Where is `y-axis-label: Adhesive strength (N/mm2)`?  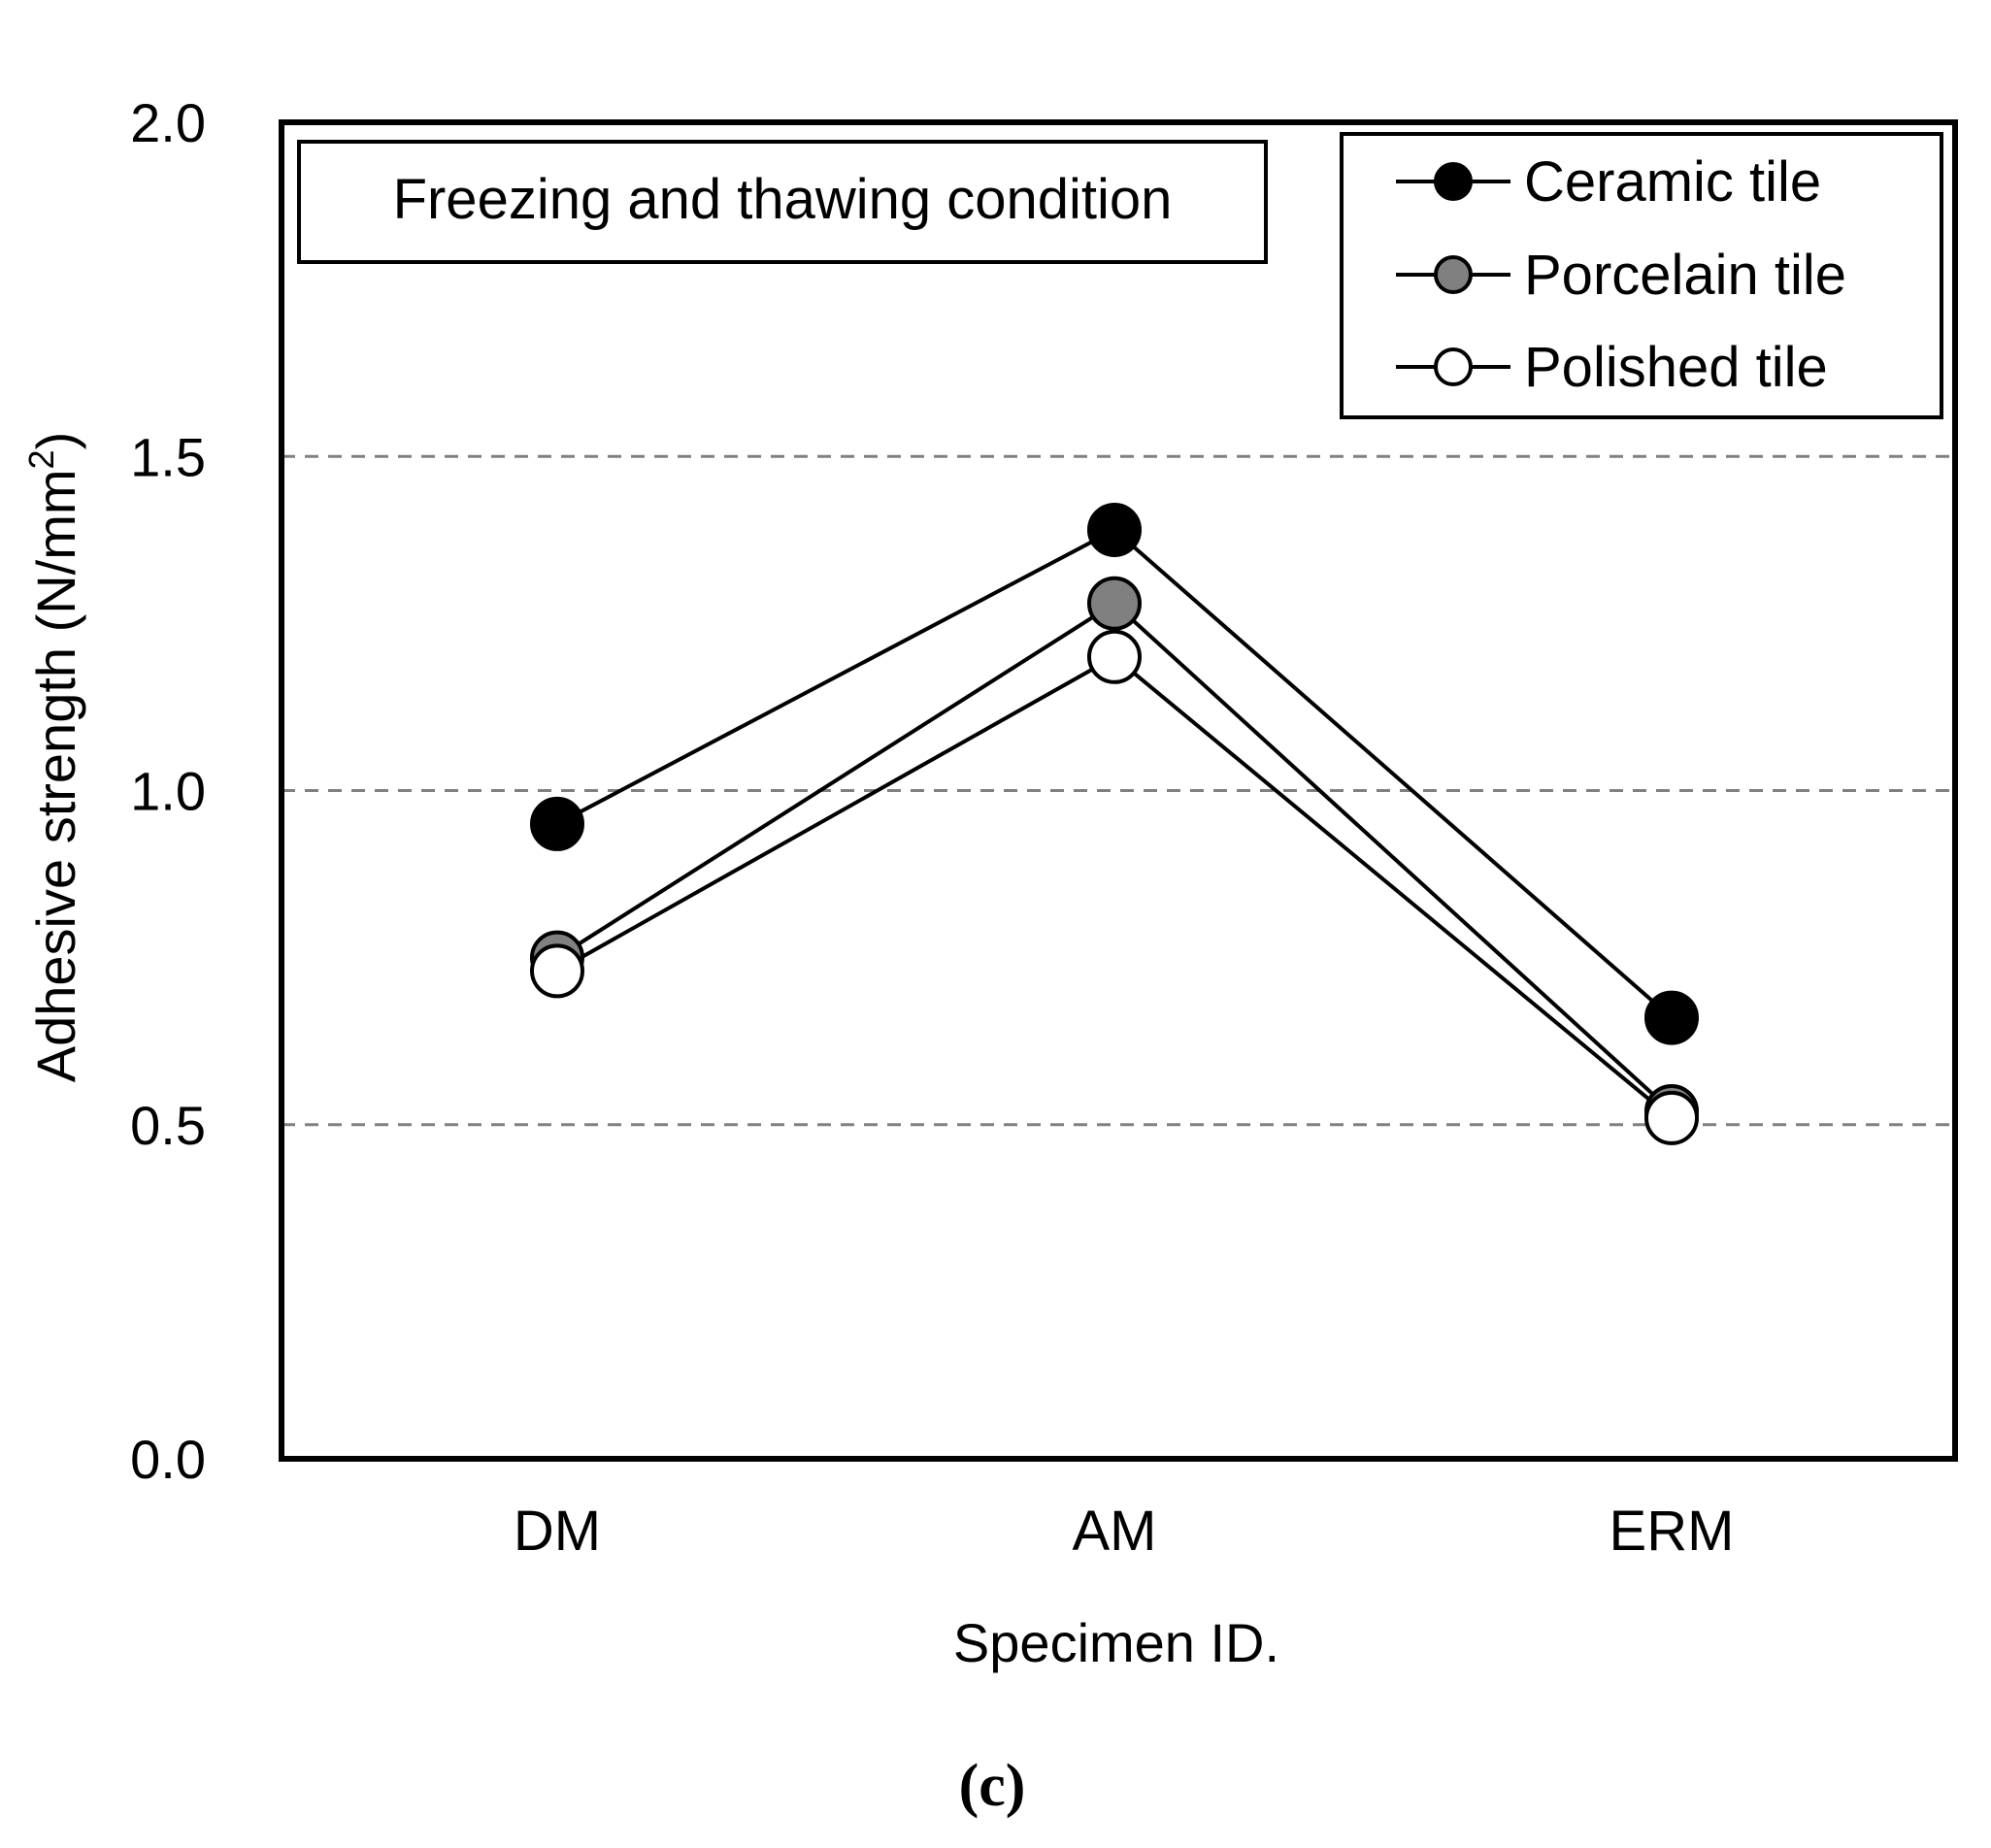 y-axis-label: Adhesive strength (N/mm2) is located at coordinates (53, 757).